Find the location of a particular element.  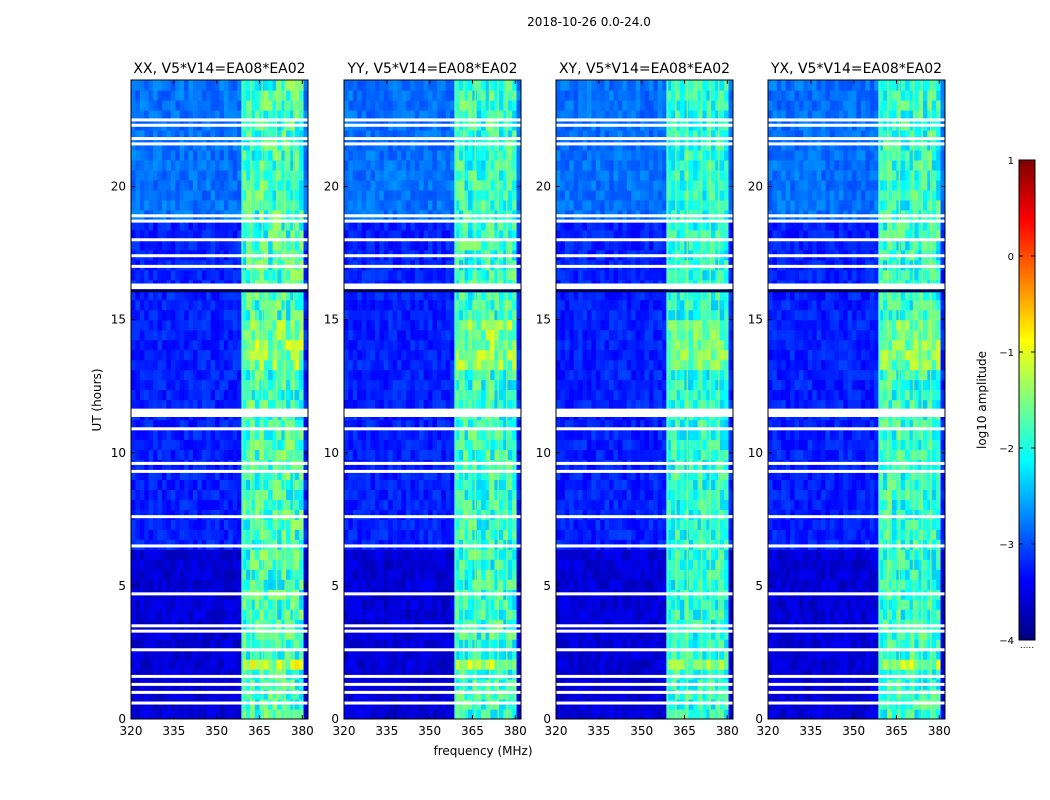

flagged-row is located at coordinates (219, 676).